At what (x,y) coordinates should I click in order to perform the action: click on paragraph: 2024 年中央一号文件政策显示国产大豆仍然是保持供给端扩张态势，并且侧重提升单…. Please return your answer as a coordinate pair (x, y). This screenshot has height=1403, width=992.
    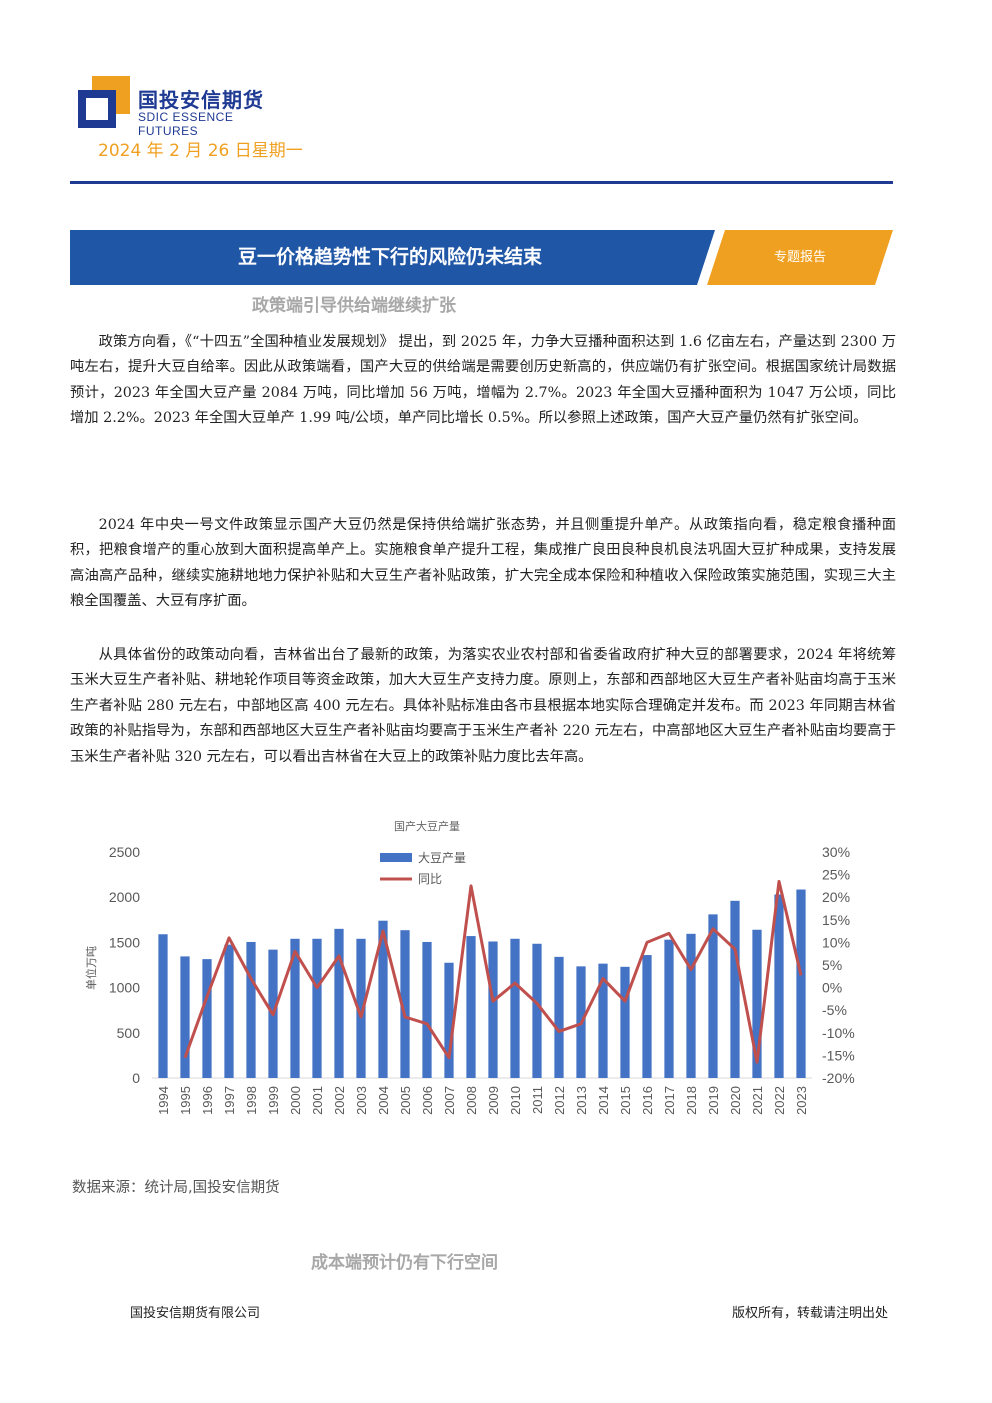
    Looking at the image, I should click on (483, 563).